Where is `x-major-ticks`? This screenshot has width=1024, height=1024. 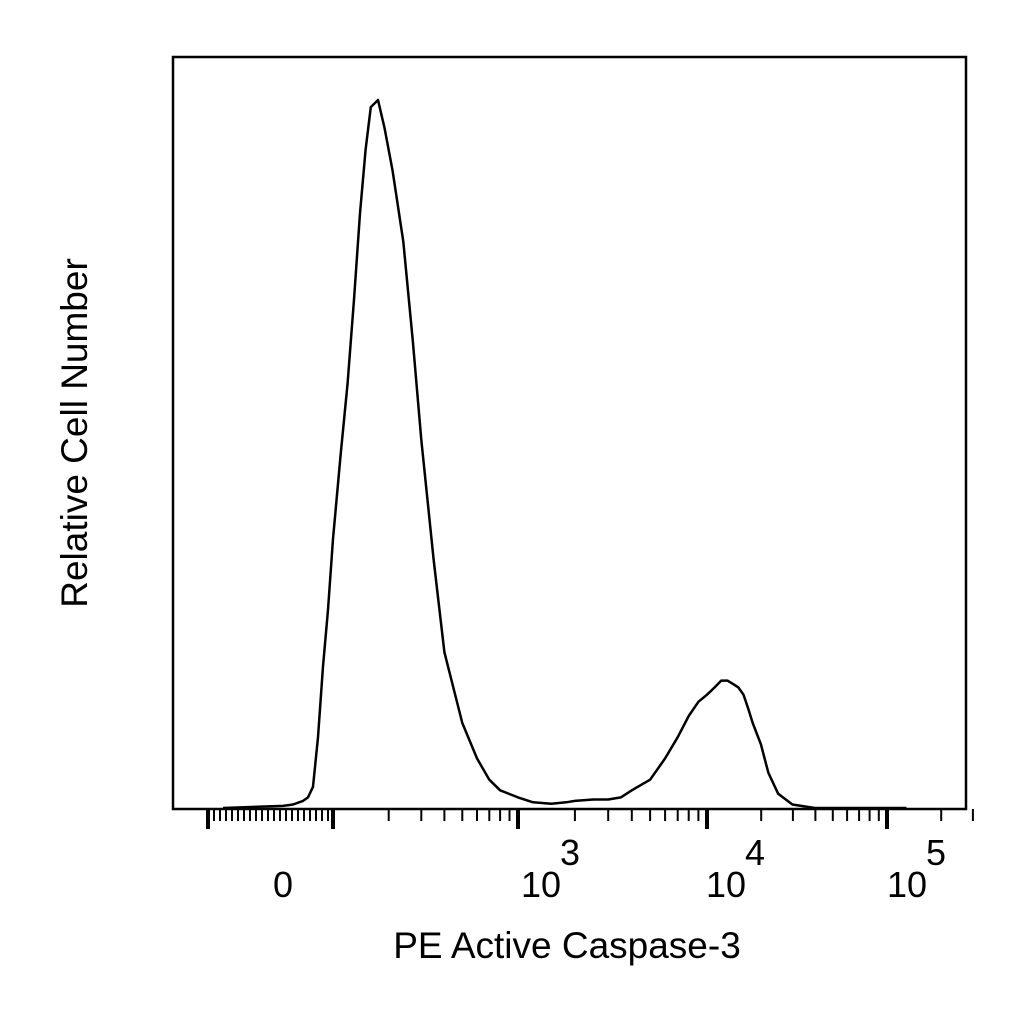 x-major-ticks is located at coordinates (547, 819).